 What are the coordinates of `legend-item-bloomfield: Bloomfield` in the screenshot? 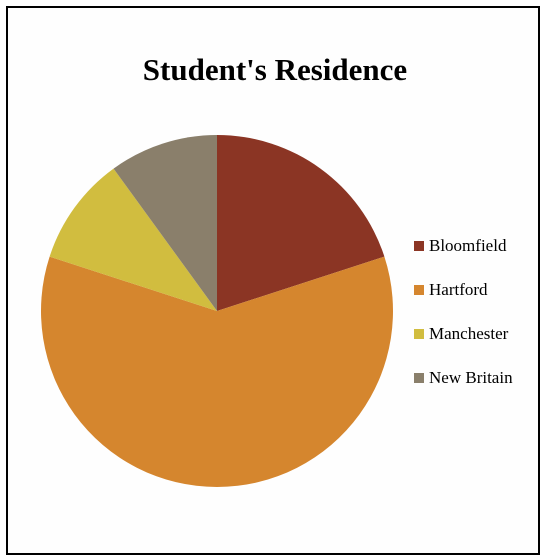 It's located at (463, 246).